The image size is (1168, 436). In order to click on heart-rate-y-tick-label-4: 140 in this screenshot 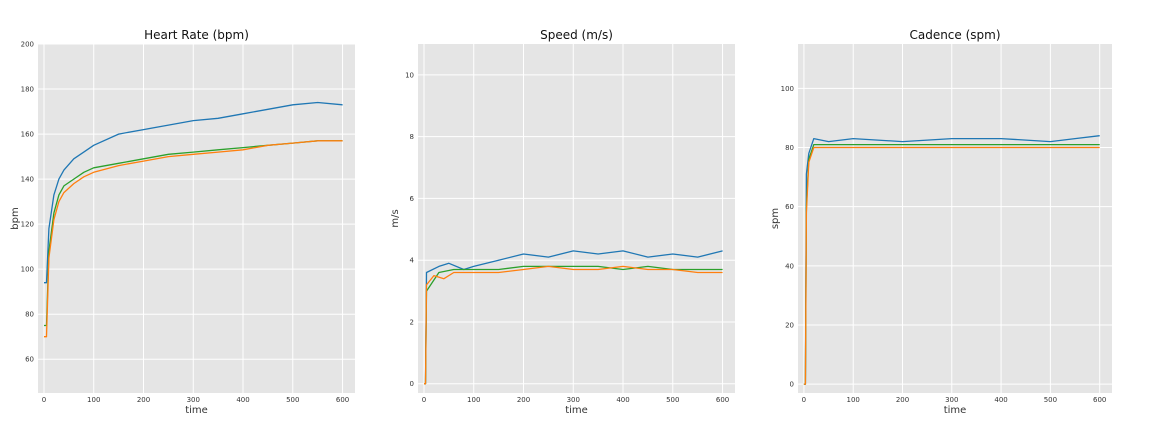, I will do `click(27, 180)`.